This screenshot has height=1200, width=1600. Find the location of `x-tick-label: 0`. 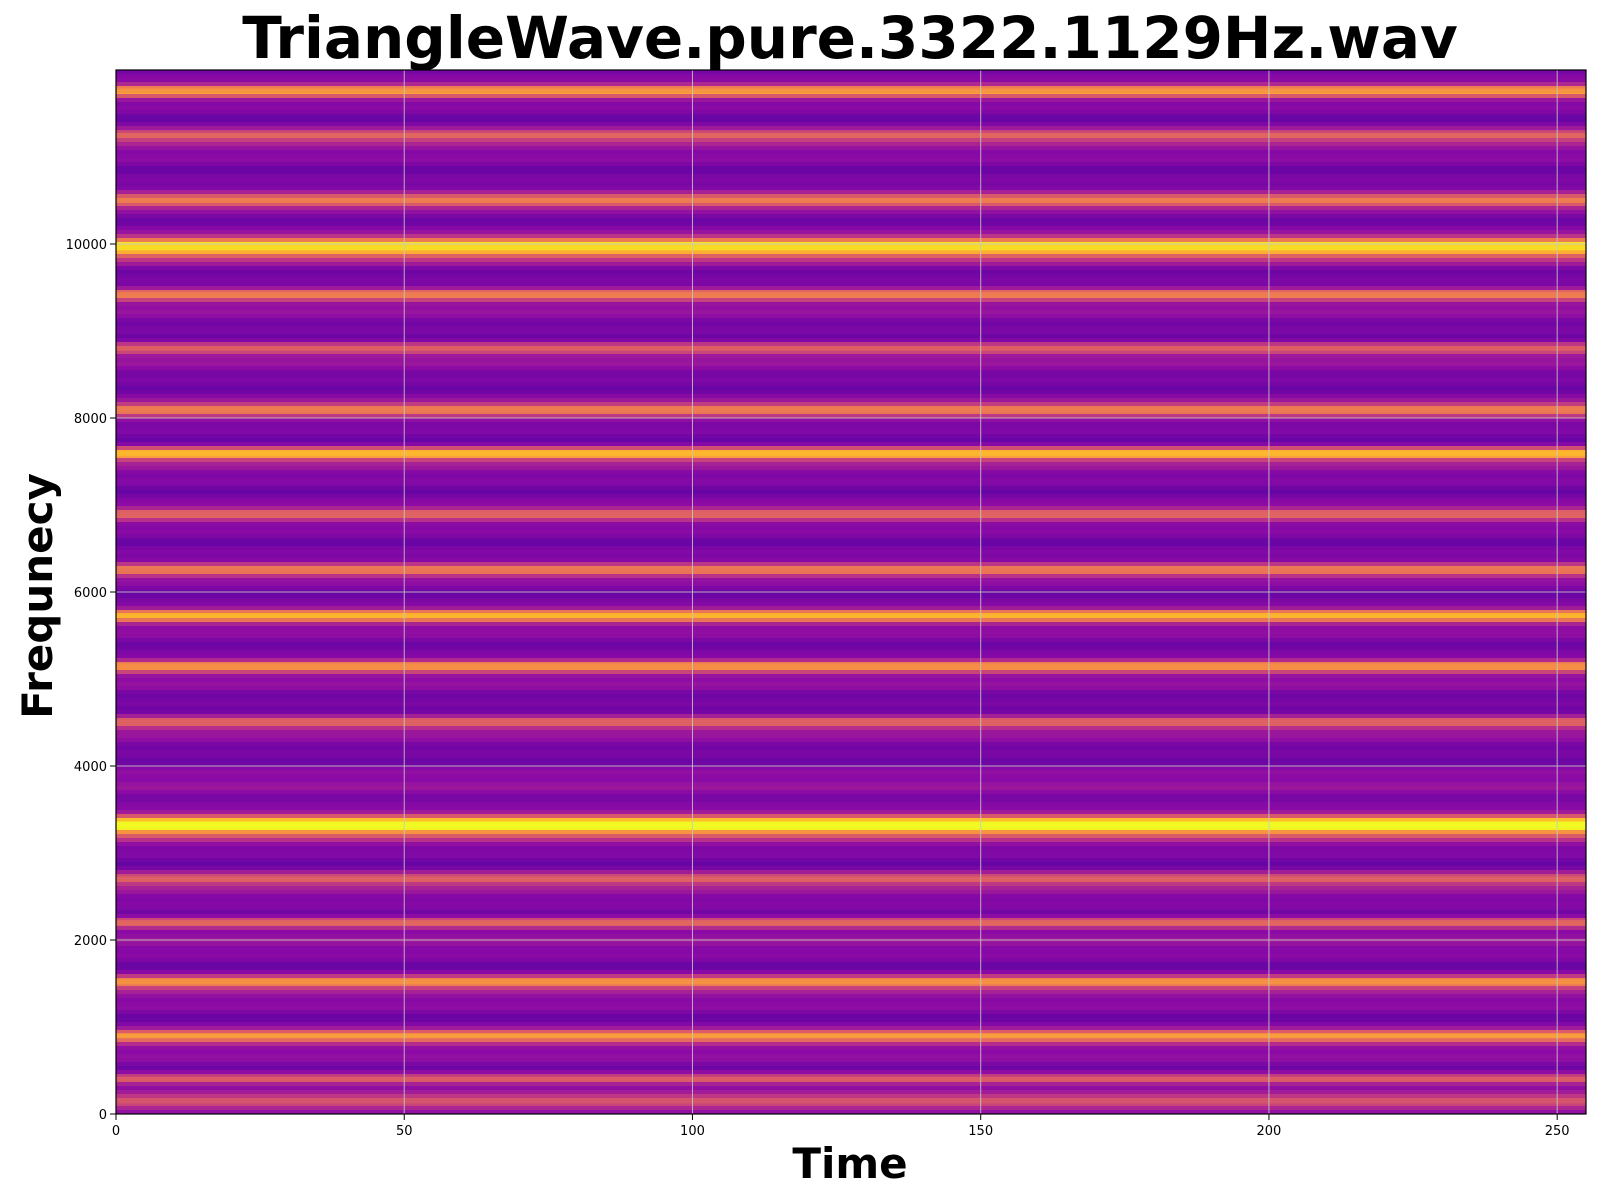

x-tick-label: 0 is located at coordinates (116, 1131).